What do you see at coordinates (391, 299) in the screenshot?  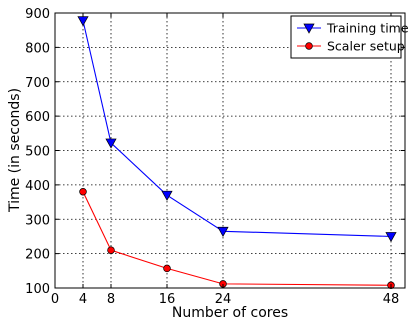 I see `x-tick-label: 48` at bounding box center [391, 299].